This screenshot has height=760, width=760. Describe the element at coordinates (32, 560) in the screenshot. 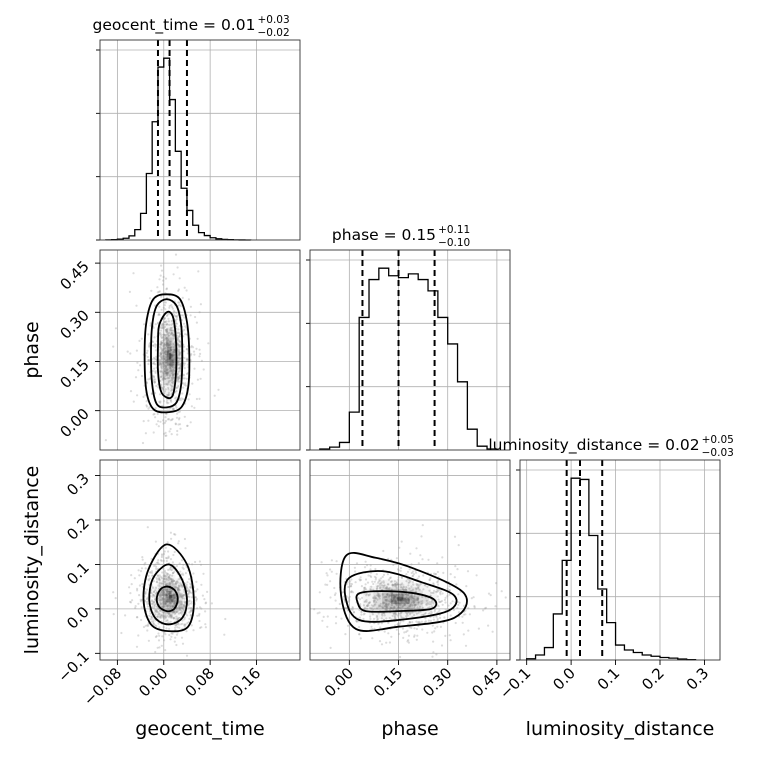

I see `ylabel-luminosity_distance: luminosity_distance` at that location.